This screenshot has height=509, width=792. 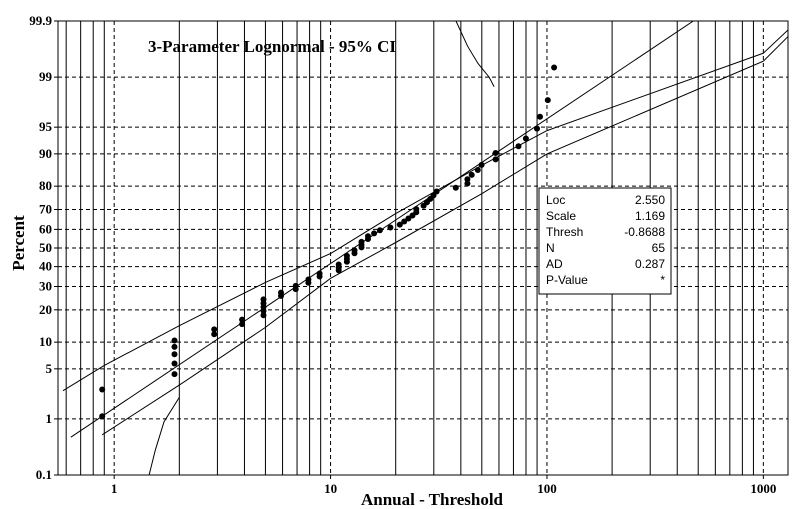 I want to click on y-tick-label: 99, so click(x=46, y=76).